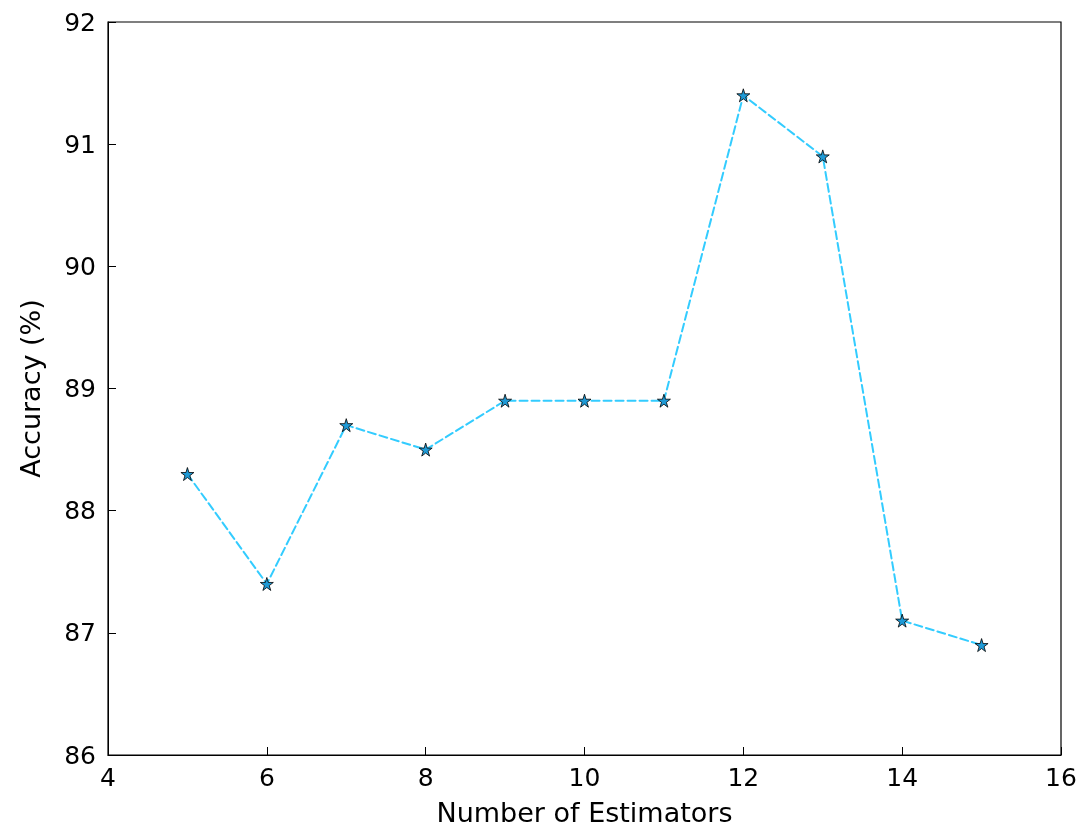  What do you see at coordinates (584, 777) in the screenshot?
I see `x-tick-label: 10` at bounding box center [584, 777].